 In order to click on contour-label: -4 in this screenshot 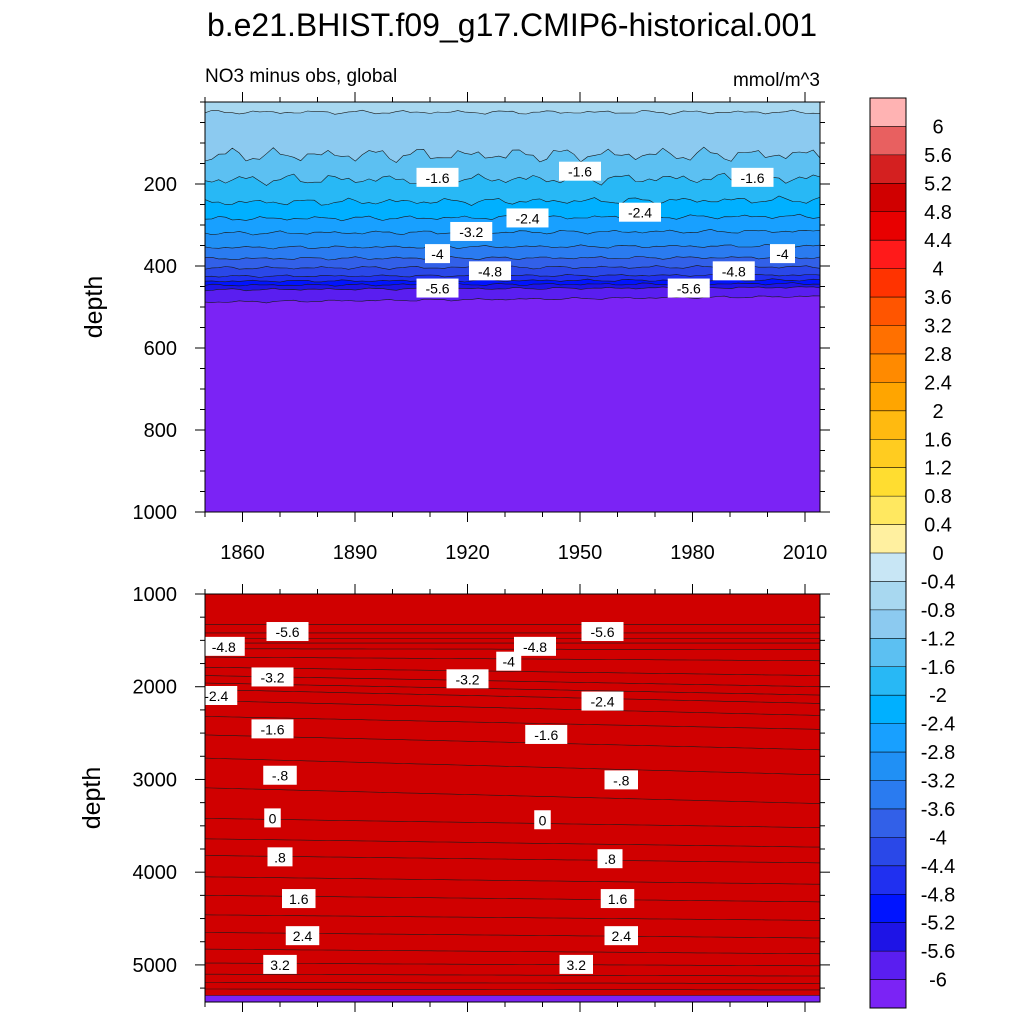, I will do `click(782, 254)`.